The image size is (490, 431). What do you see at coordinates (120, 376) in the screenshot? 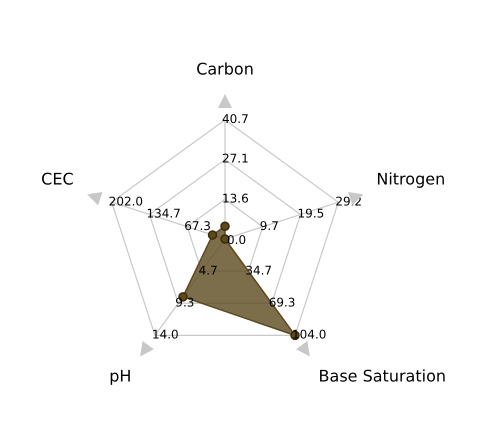
I see `spoke-label: pH` at bounding box center [120, 376].